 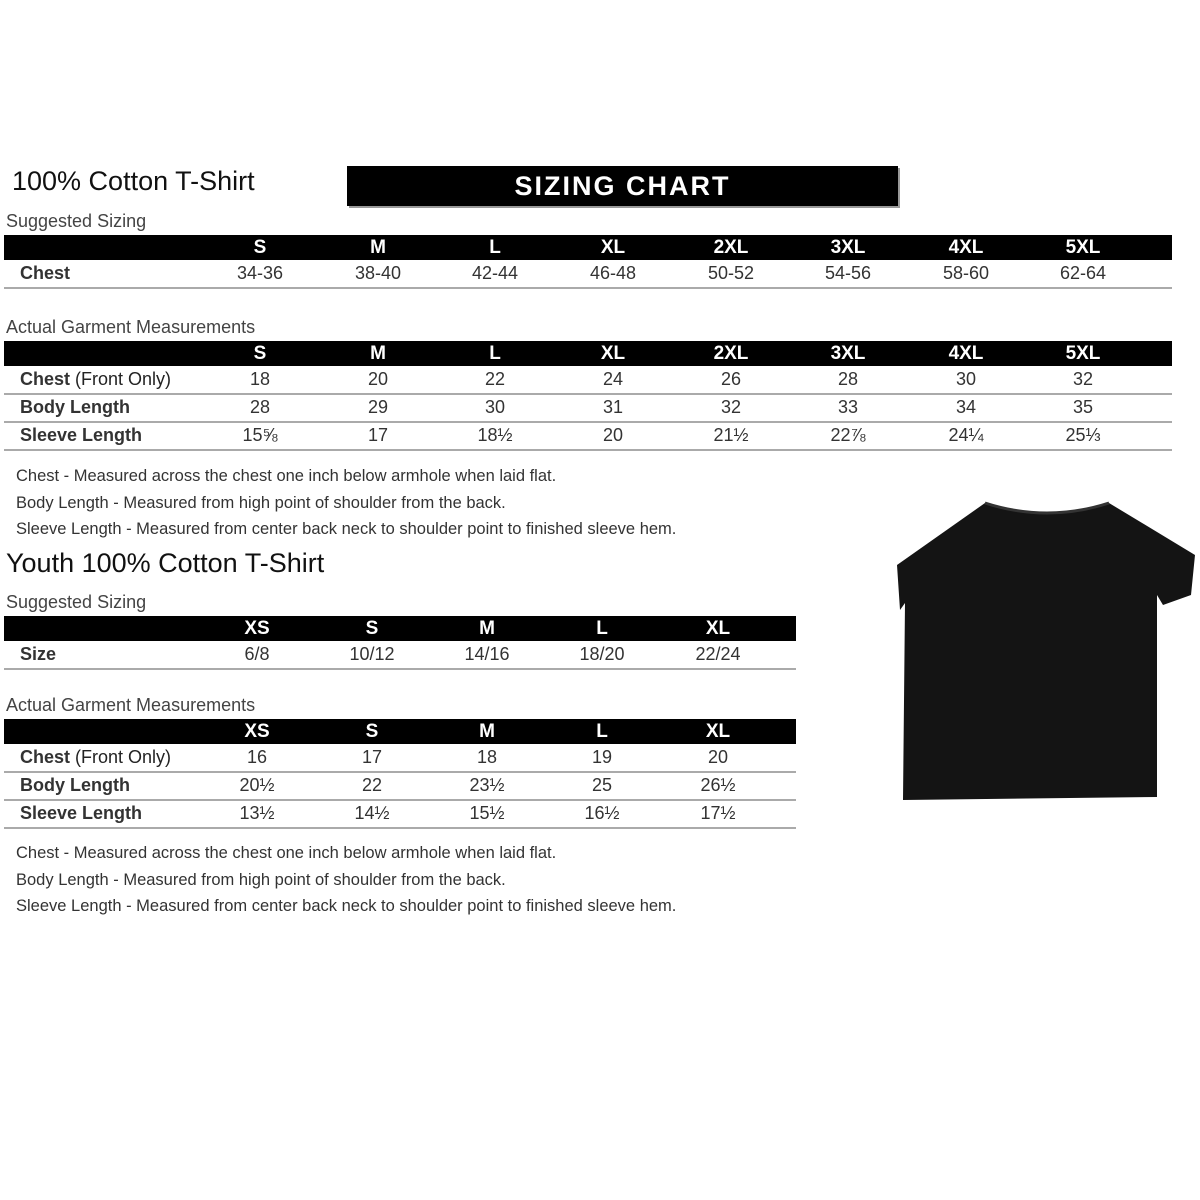 What do you see at coordinates (602, 654) in the screenshot?
I see `cell-value: 18/20` at bounding box center [602, 654].